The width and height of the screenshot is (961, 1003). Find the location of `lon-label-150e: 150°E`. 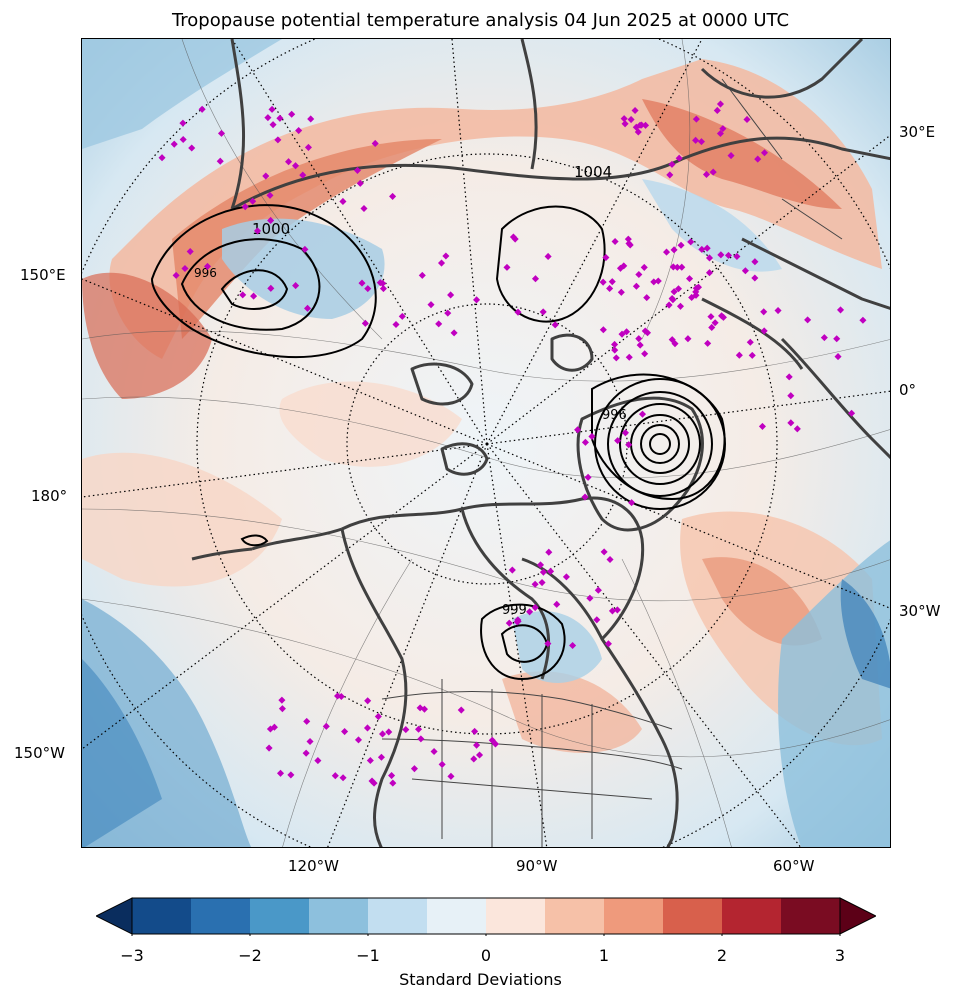

lon-label-150e: 150°E is located at coordinates (43, 275).